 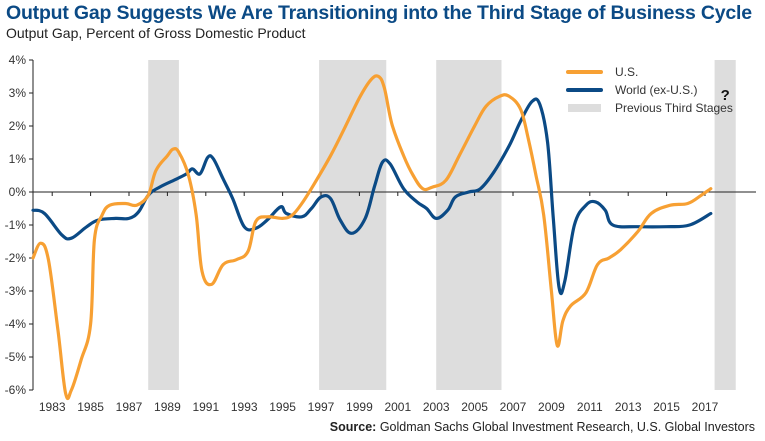 What do you see at coordinates (16, 258) in the screenshot?
I see `y-tick-label: -2%` at bounding box center [16, 258].